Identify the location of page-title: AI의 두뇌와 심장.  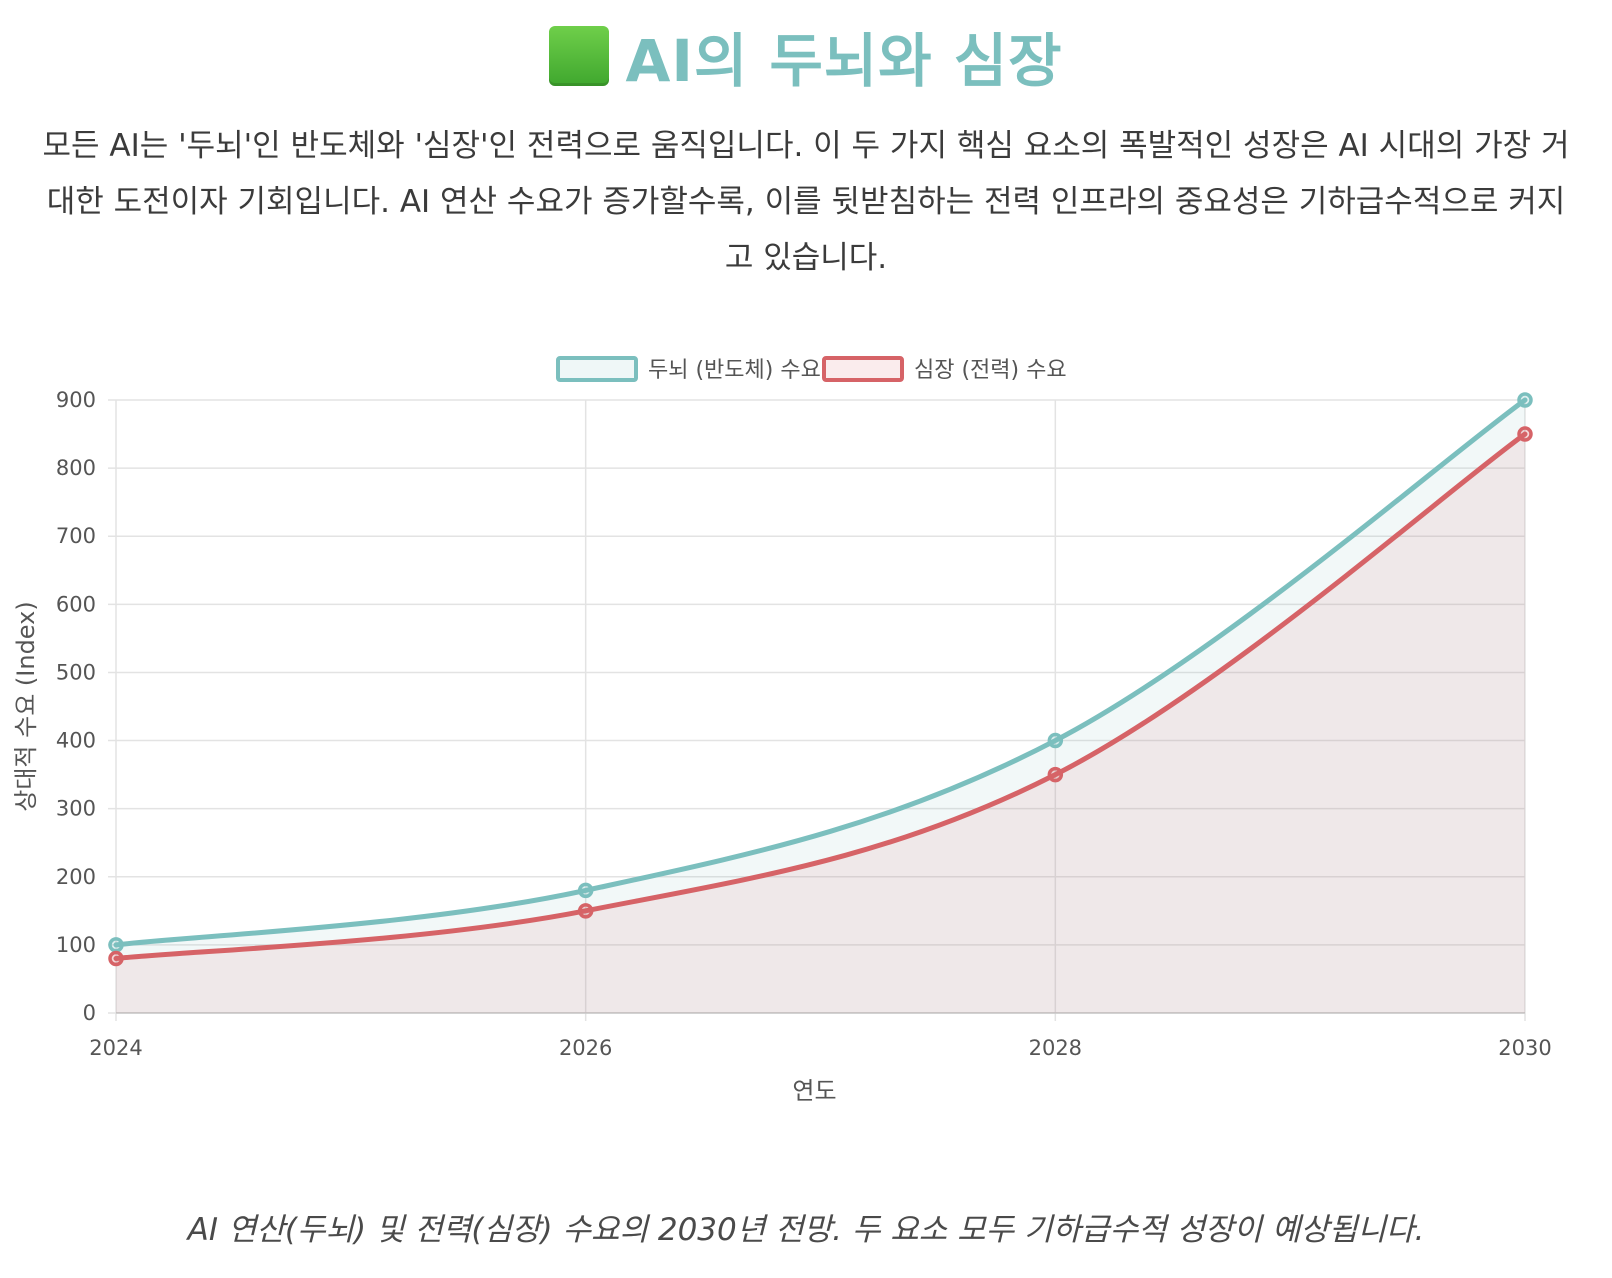
(806, 56).